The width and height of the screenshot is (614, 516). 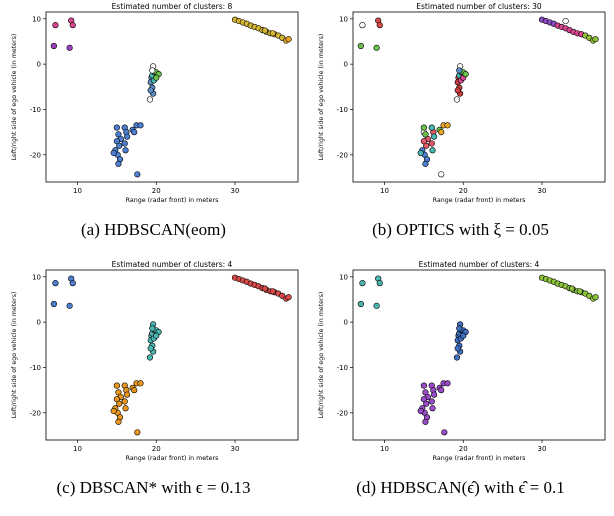 I want to click on caption-b: (b) OPTICS with ξ = 0.05, so click(x=460, y=229).